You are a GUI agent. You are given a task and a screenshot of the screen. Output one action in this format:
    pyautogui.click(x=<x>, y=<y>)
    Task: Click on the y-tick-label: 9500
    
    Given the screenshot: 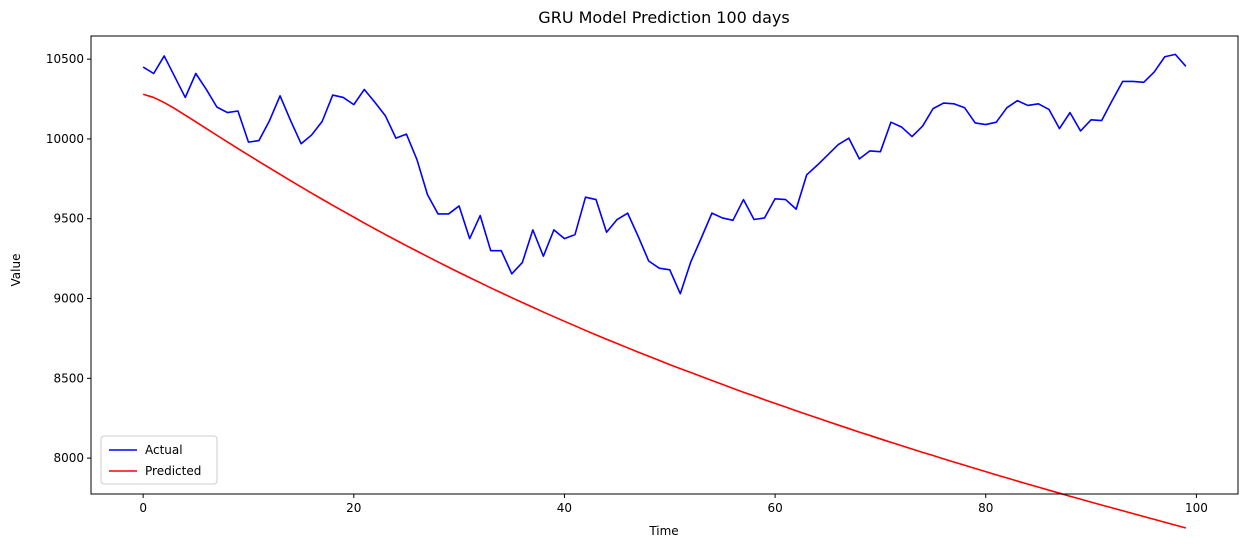 What is the action you would take?
    pyautogui.click(x=68, y=219)
    